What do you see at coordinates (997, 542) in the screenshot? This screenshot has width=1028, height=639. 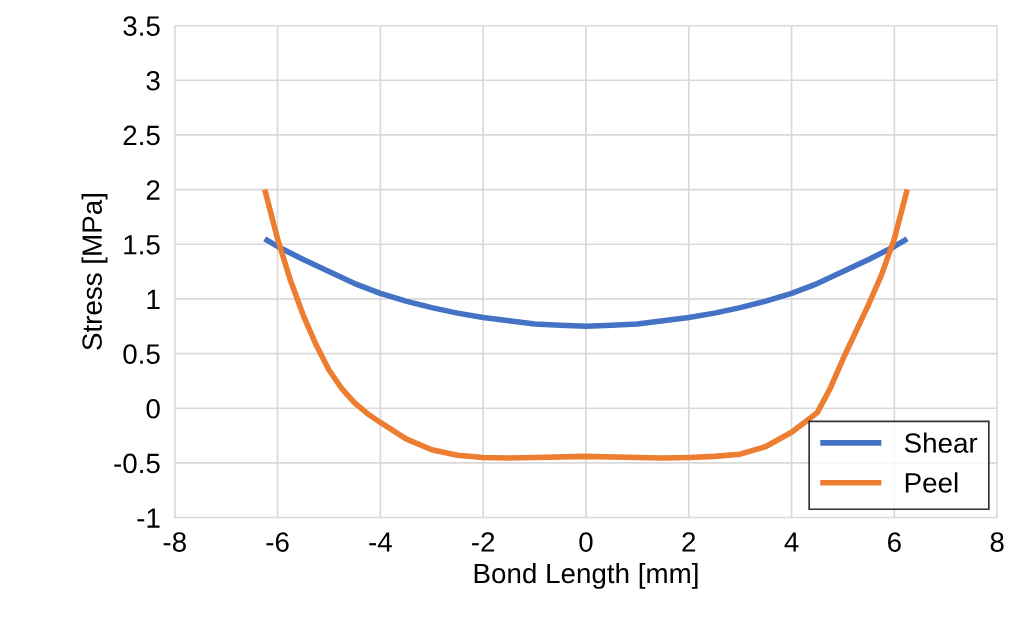 I see `x-tick-label: 8` at bounding box center [997, 542].